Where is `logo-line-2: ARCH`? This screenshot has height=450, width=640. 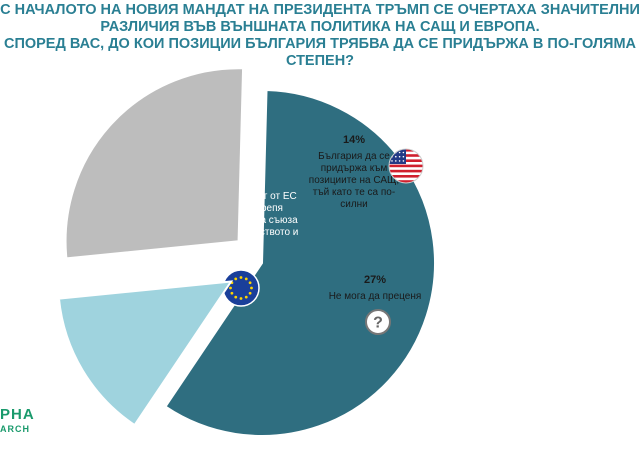
logo-line-2: ARCH is located at coordinates (15, 429).